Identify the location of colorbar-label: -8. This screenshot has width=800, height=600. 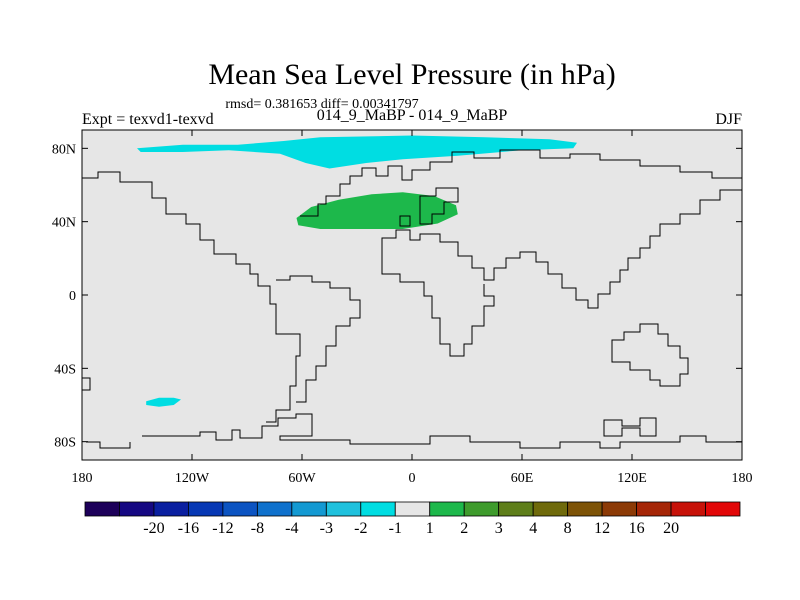
(257, 528).